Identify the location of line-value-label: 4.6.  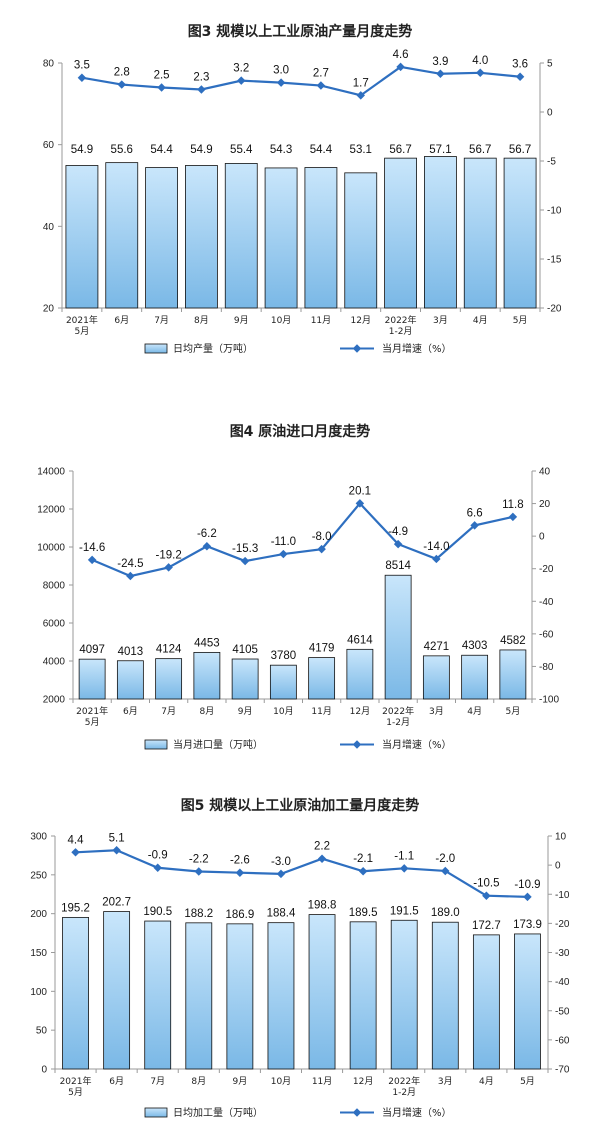
(401, 55).